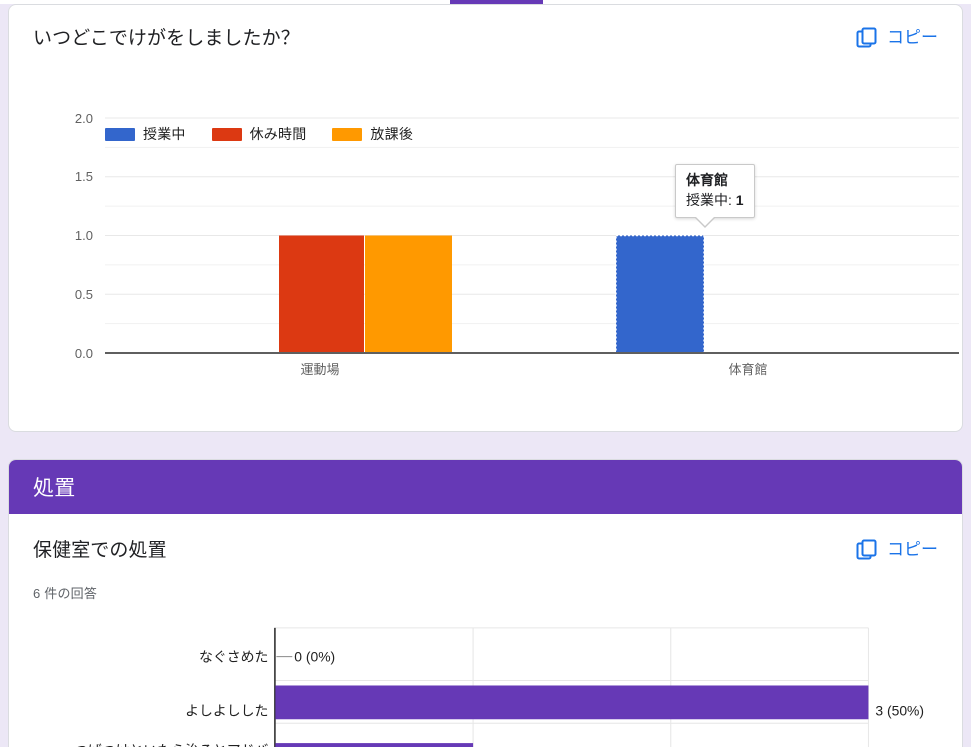 This screenshot has height=747, width=971. What do you see at coordinates (166, 38) in the screenshot?
I see `page-title: いつどこでけがをしましたか？` at bounding box center [166, 38].